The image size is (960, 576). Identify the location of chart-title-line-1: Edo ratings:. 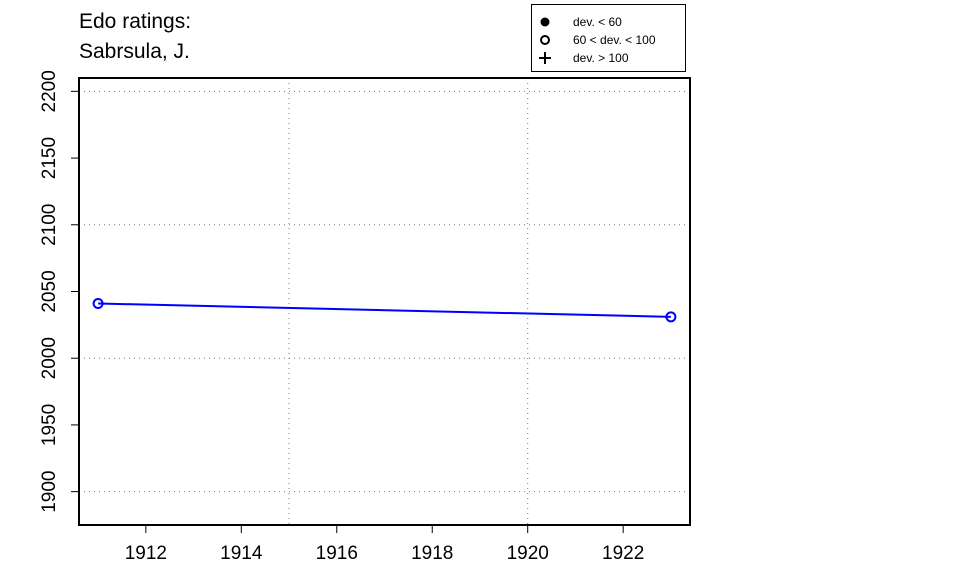
(135, 21).